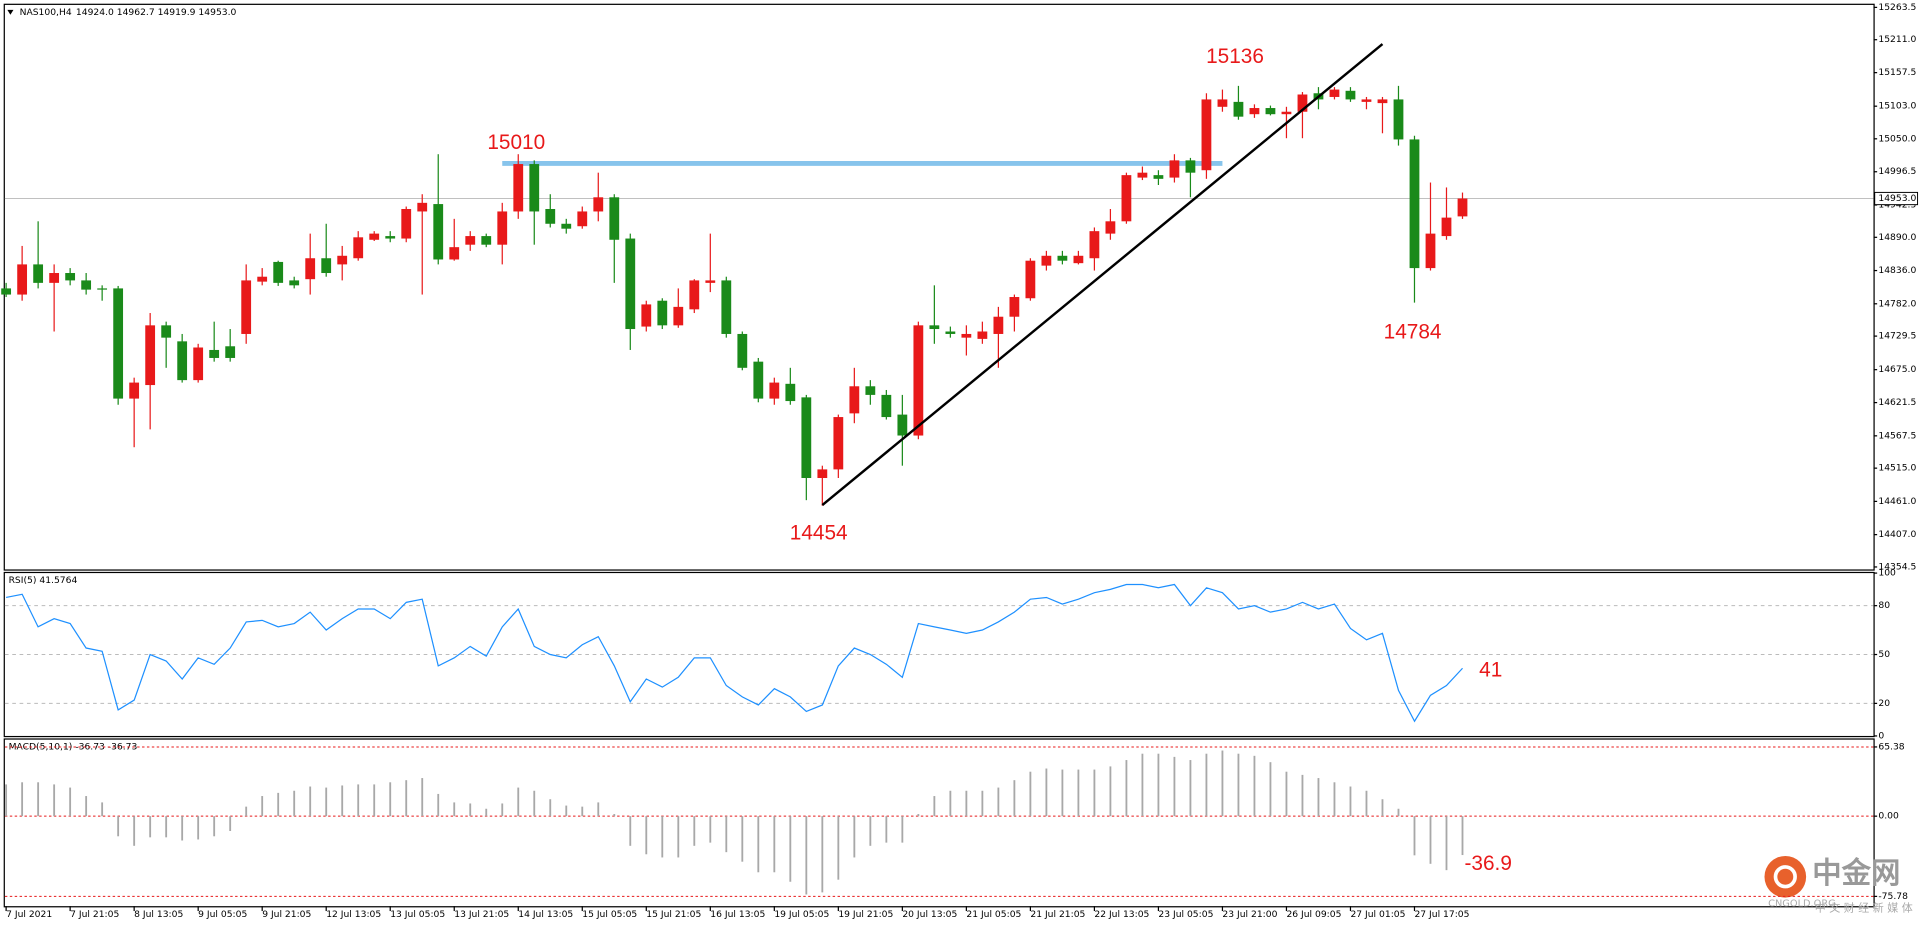 This screenshot has height=927, width=1920. What do you see at coordinates (545, 914) in the screenshot?
I see `x-tick-label: 14 Jul 13:05` at bounding box center [545, 914].